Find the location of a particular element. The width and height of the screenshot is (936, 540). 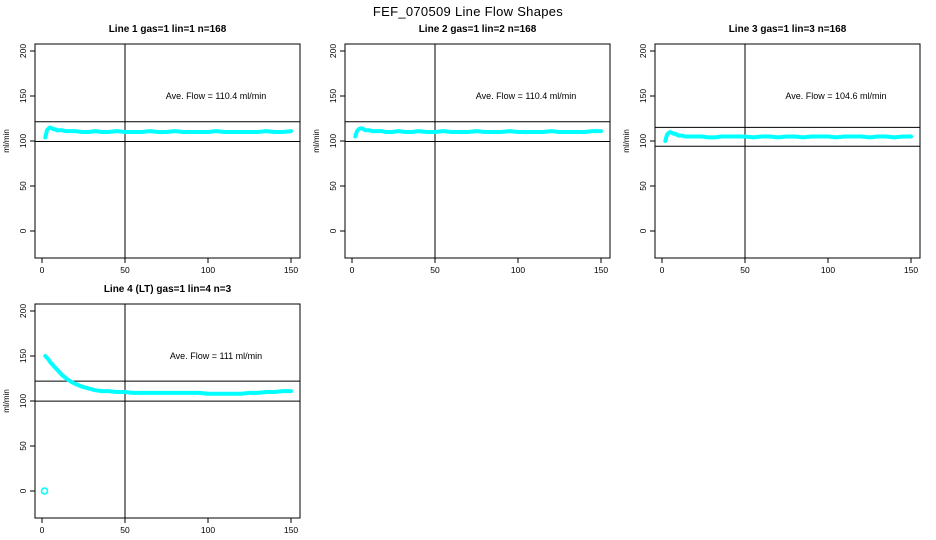

plot-title: Line 2 gas=1 lin=2 n=168 is located at coordinates (478, 29).